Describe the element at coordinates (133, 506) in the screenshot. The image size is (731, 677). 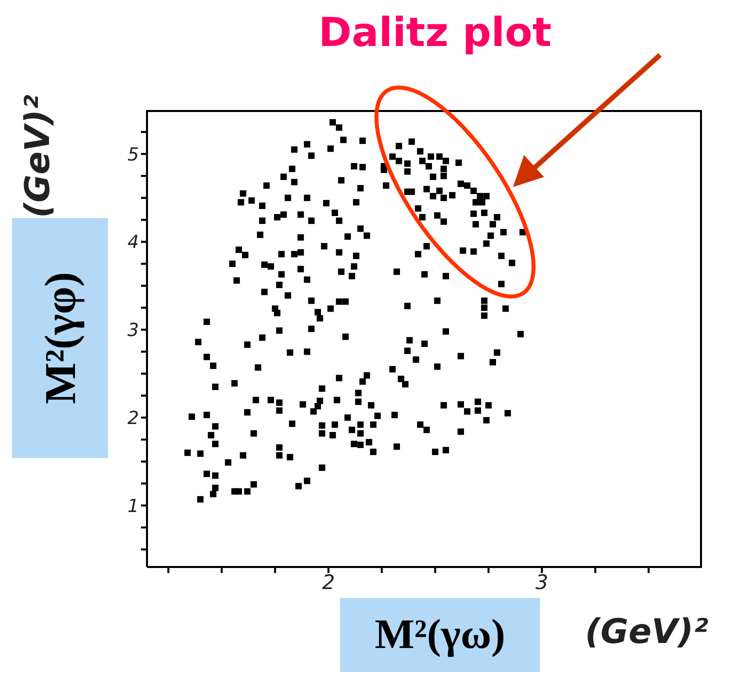
I see `y-tick-label: 1` at that location.